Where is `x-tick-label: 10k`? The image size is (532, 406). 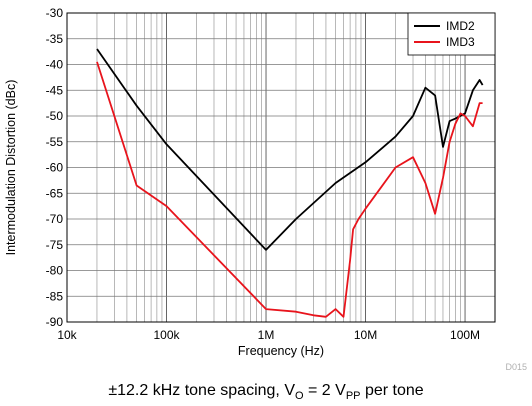 x-tick-label: 10k is located at coordinates (67, 335).